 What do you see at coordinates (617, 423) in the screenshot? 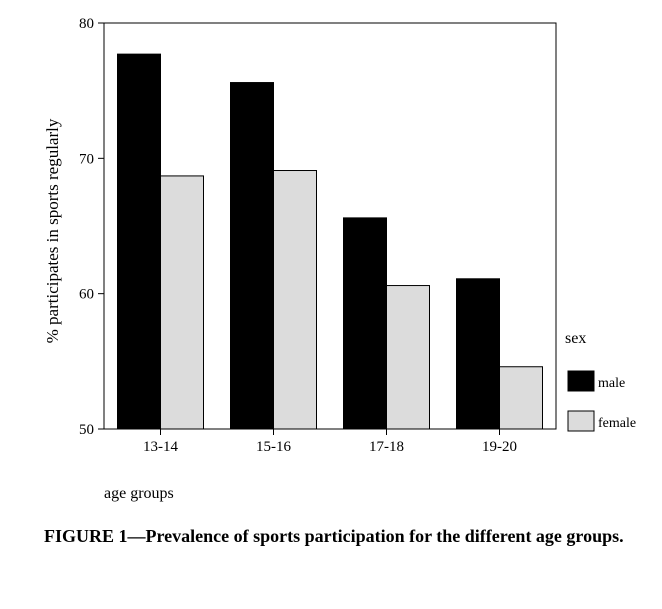
I see `legend-label-female: female` at bounding box center [617, 423].